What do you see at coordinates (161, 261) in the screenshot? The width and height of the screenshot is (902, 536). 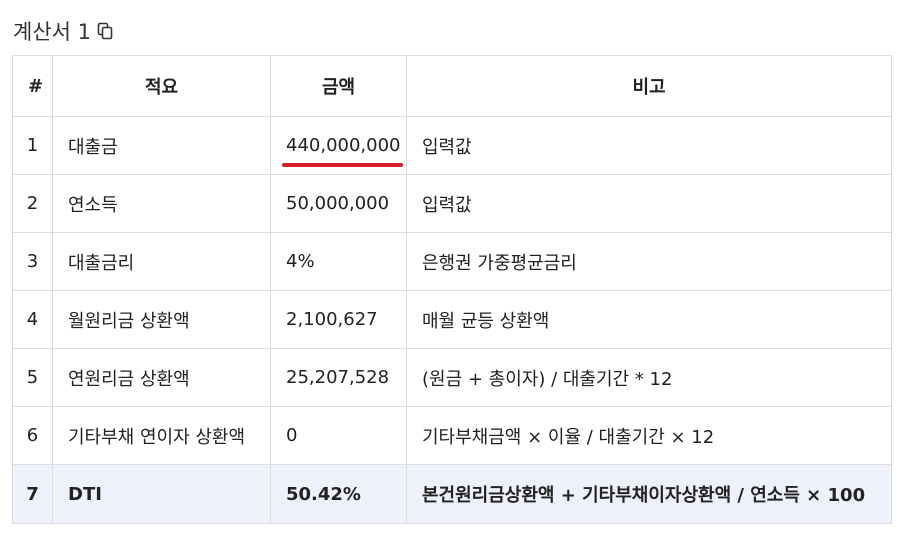 I see `row-item: 대출금리` at bounding box center [161, 261].